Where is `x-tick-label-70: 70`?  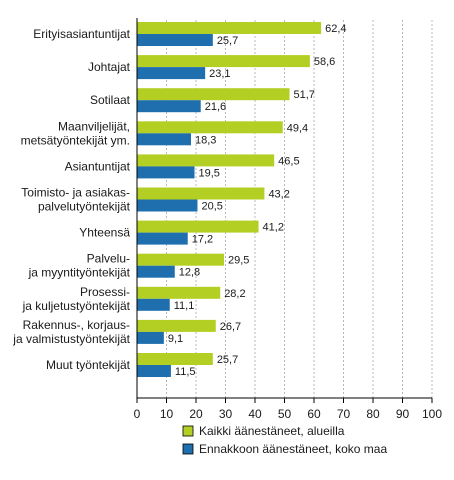 x-tick-label-70: 70 is located at coordinates (344, 414).